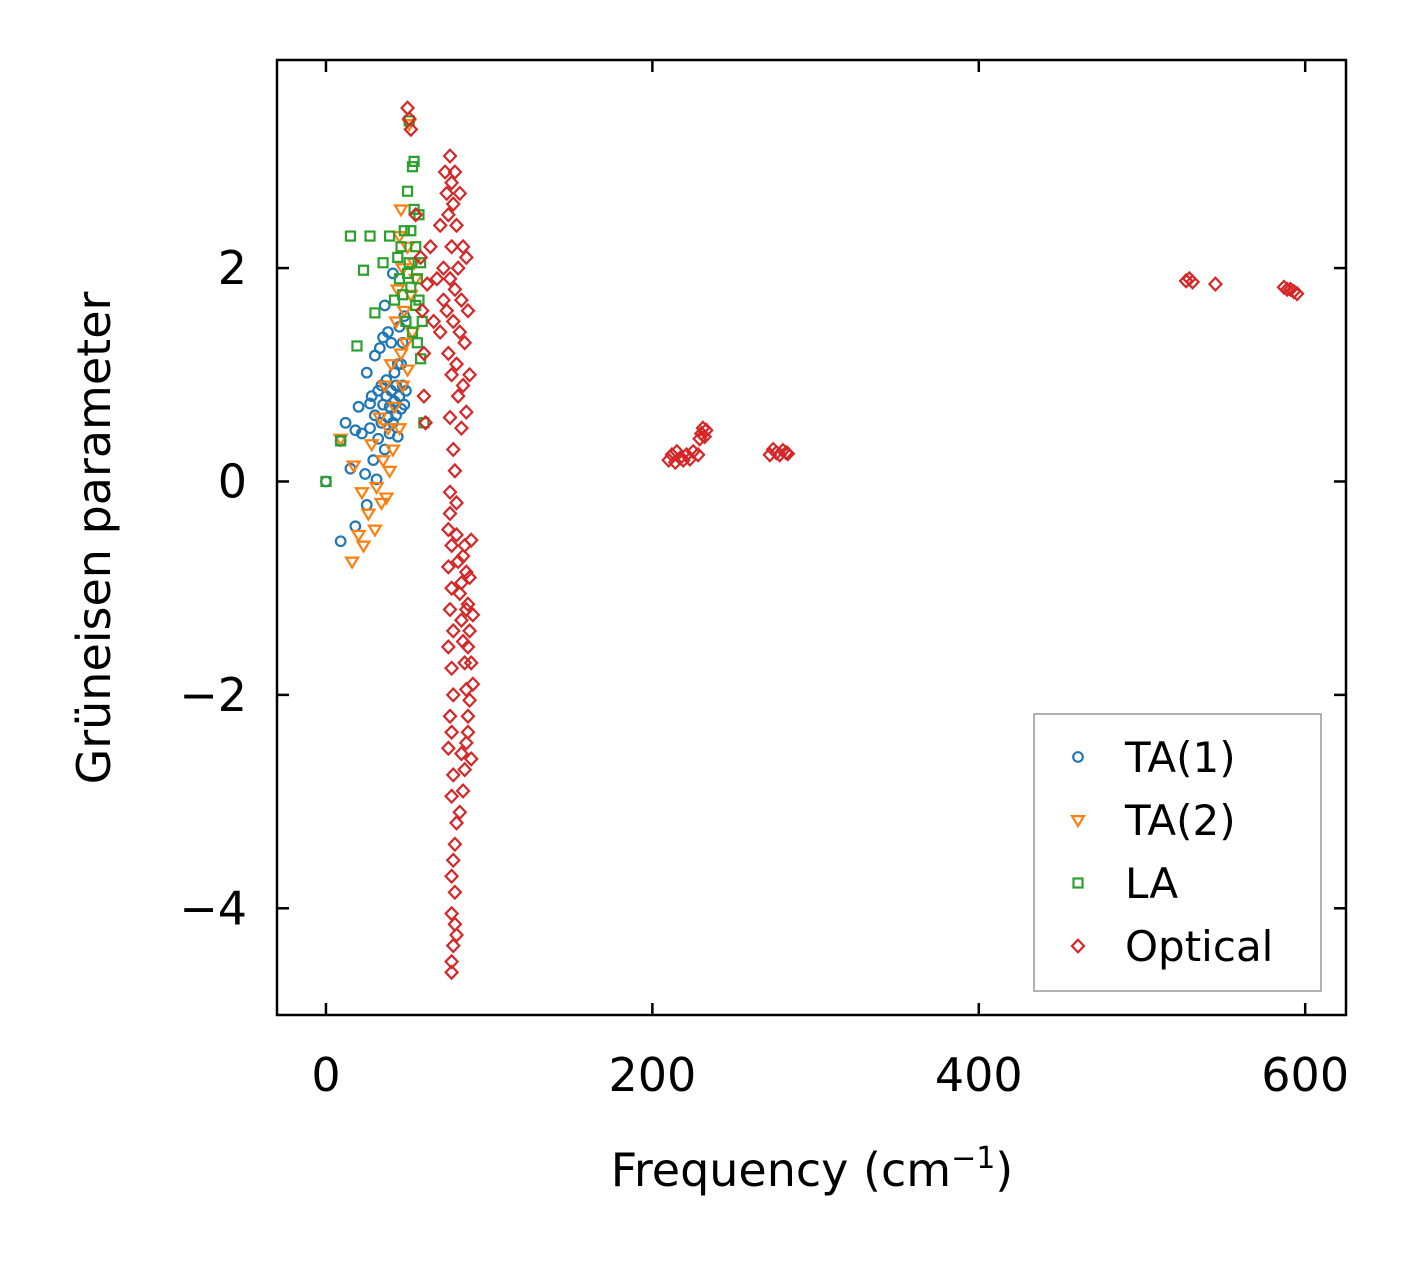 The width and height of the screenshot is (1419, 1264). I want to click on legend-label: LA, so click(1151, 883).